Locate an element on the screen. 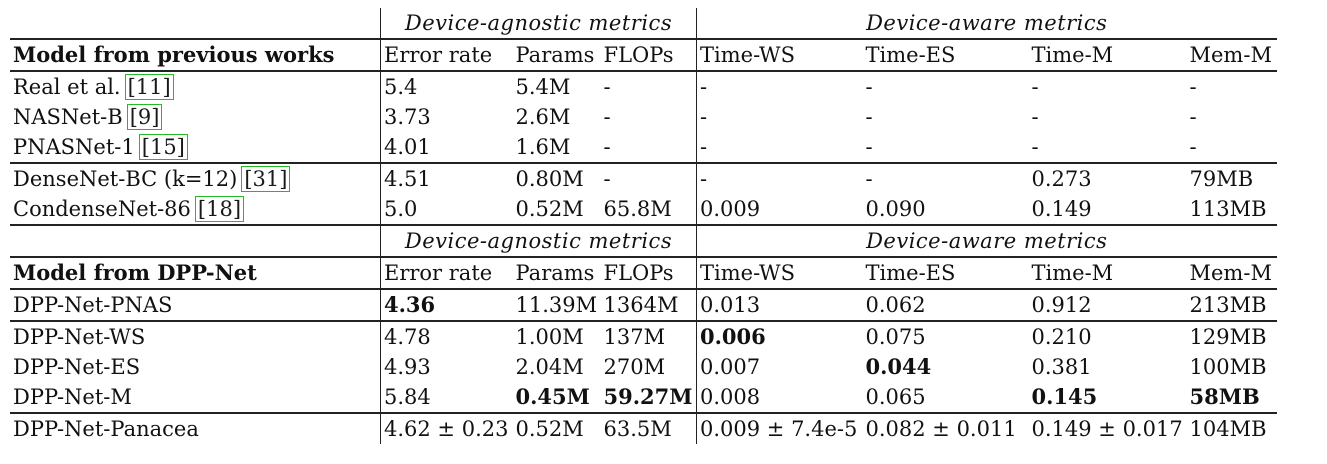  time-es-cell: 0.075 is located at coordinates (945, 336).